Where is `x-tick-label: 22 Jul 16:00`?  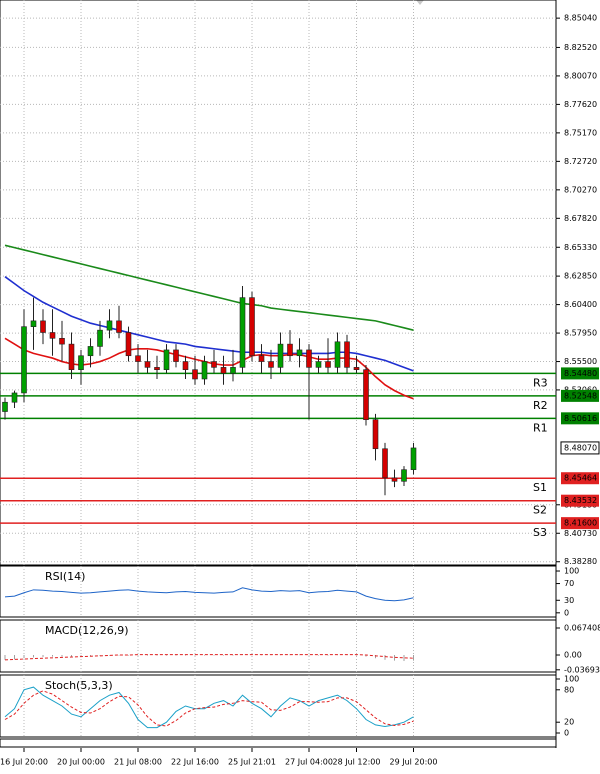 x-tick-label: 22 Jul 16:00 is located at coordinates (195, 762).